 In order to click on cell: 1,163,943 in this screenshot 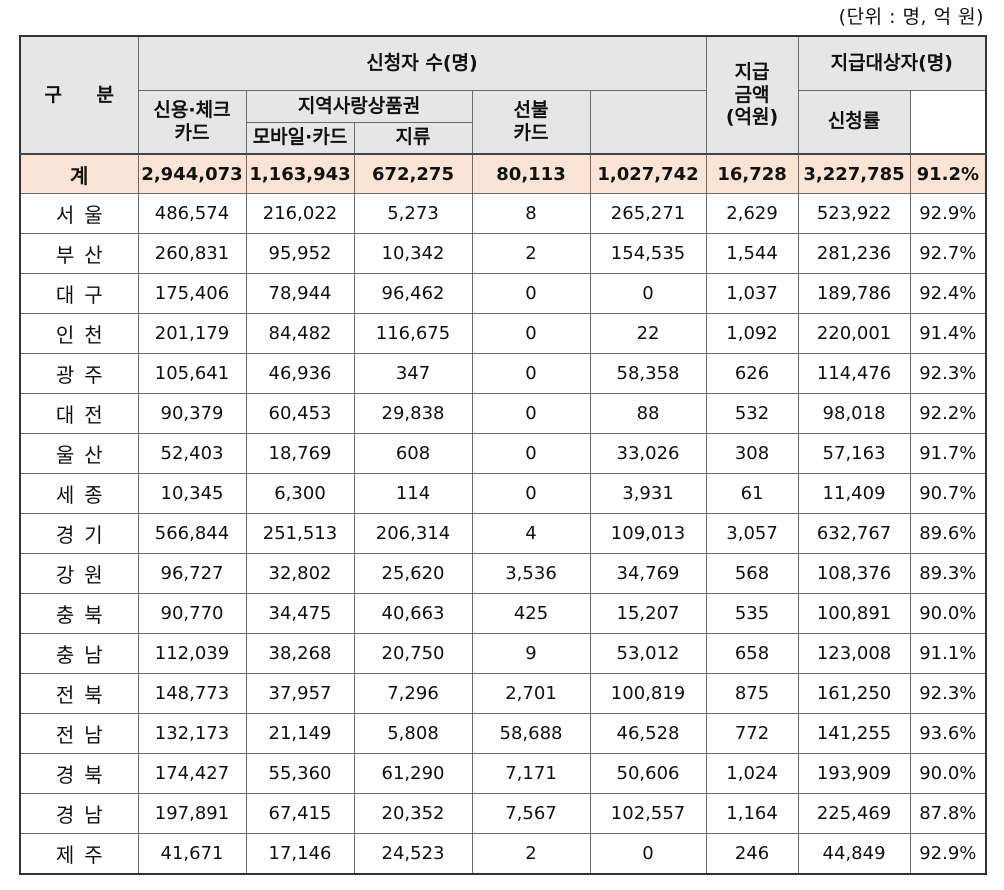, I will do `click(300, 173)`.